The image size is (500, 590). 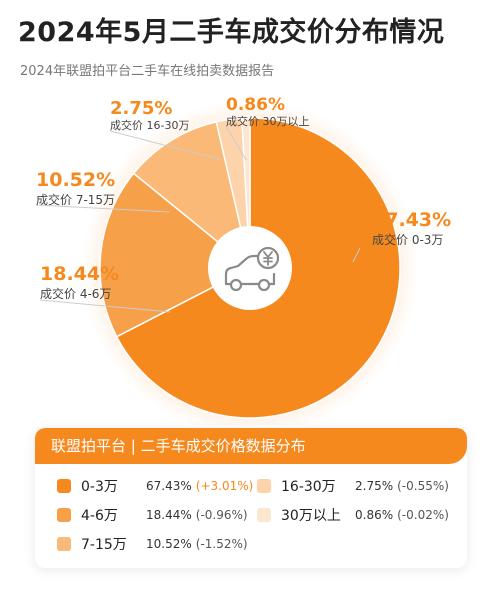 What do you see at coordinates (99, 487) in the screenshot?
I see `legend-label: 0-3万` at bounding box center [99, 487].